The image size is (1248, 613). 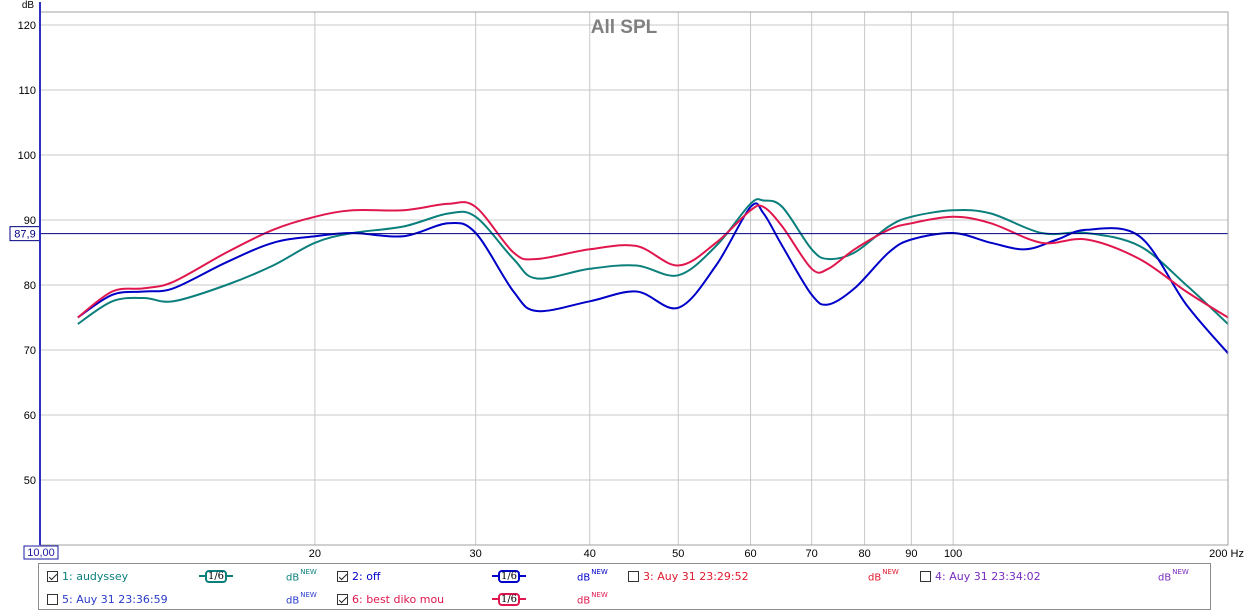 I want to click on db-label-5: dBNEW, so click(x=301, y=599).